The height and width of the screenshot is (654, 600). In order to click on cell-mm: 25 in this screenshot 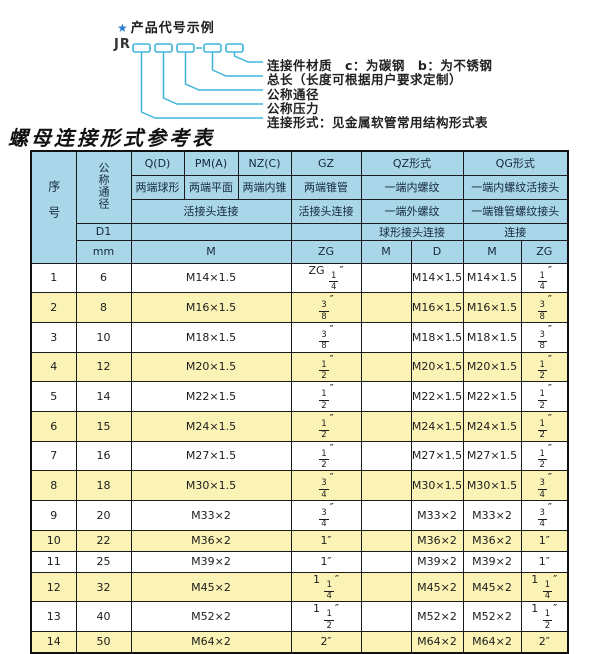, I will do `click(103, 561)`.